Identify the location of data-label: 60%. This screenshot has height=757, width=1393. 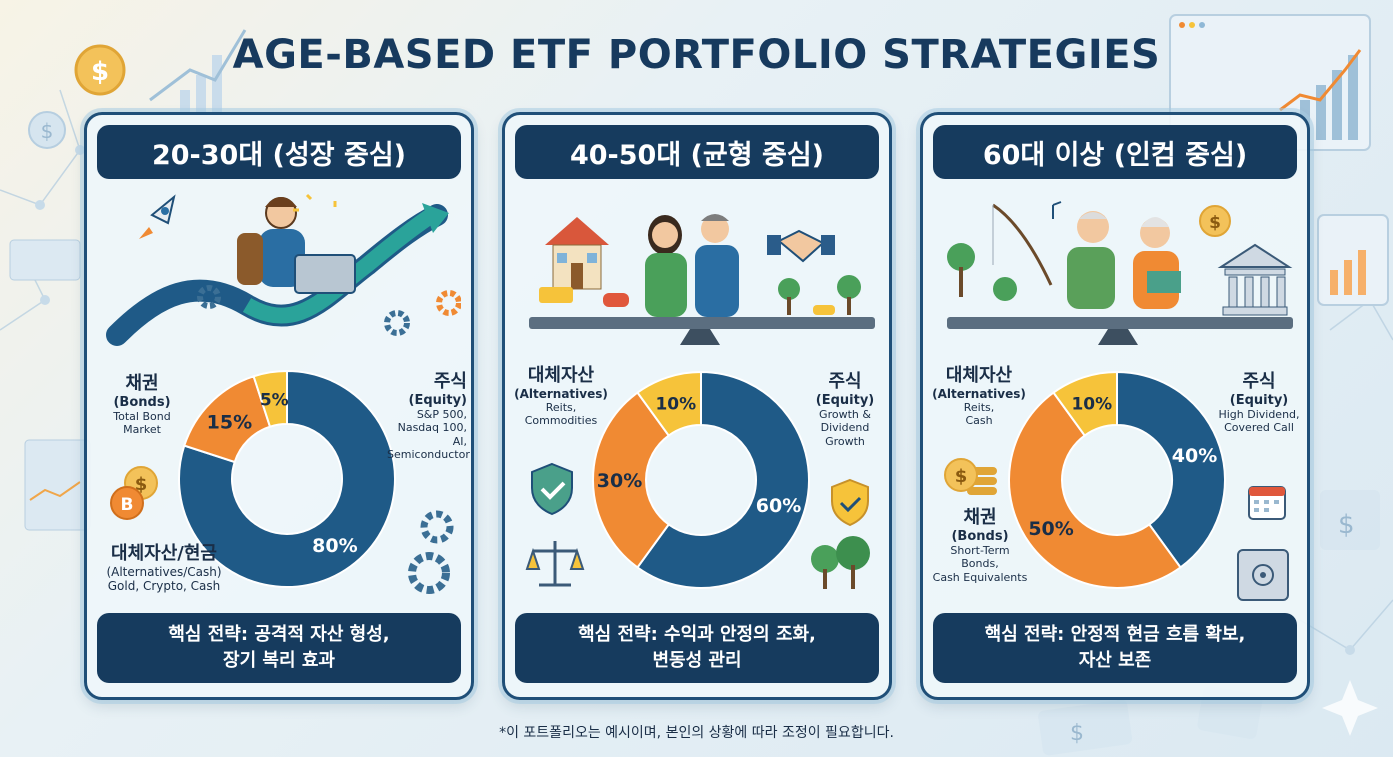
(778, 506).